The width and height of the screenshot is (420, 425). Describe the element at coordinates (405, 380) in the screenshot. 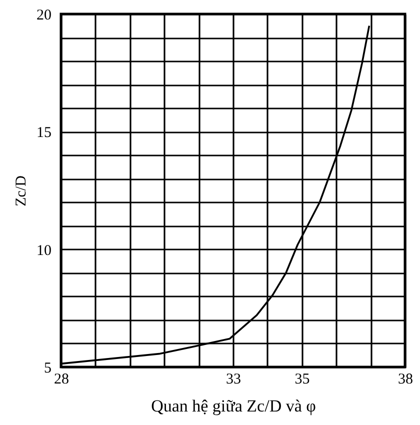

I see `x-tick-label: 38` at that location.